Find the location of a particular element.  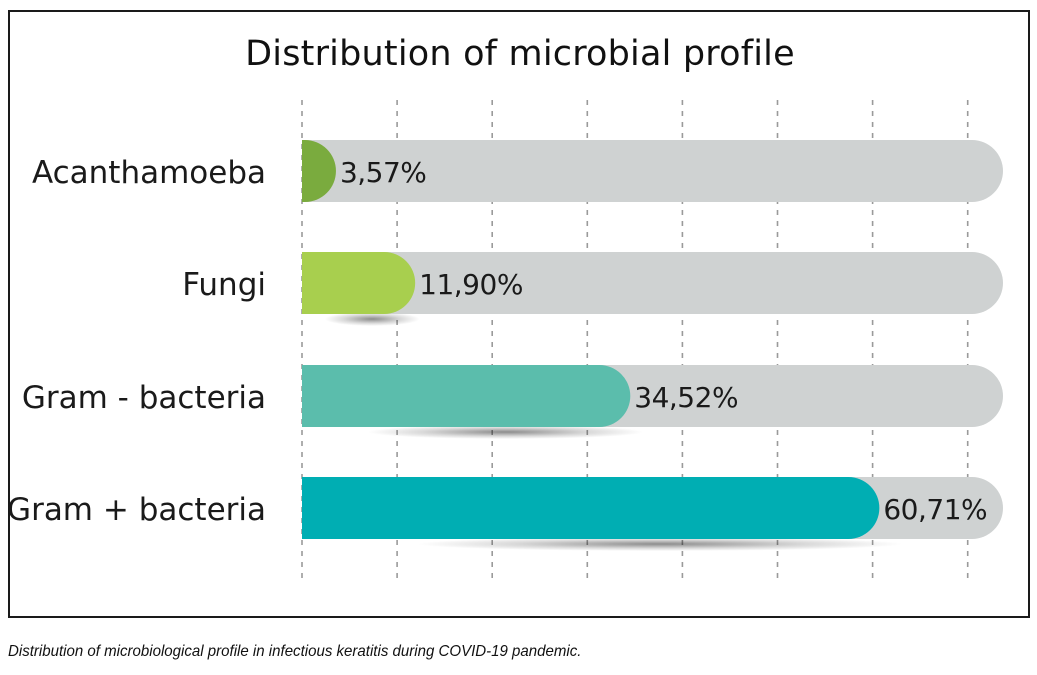

category-label: Fungi is located at coordinates (224, 285).